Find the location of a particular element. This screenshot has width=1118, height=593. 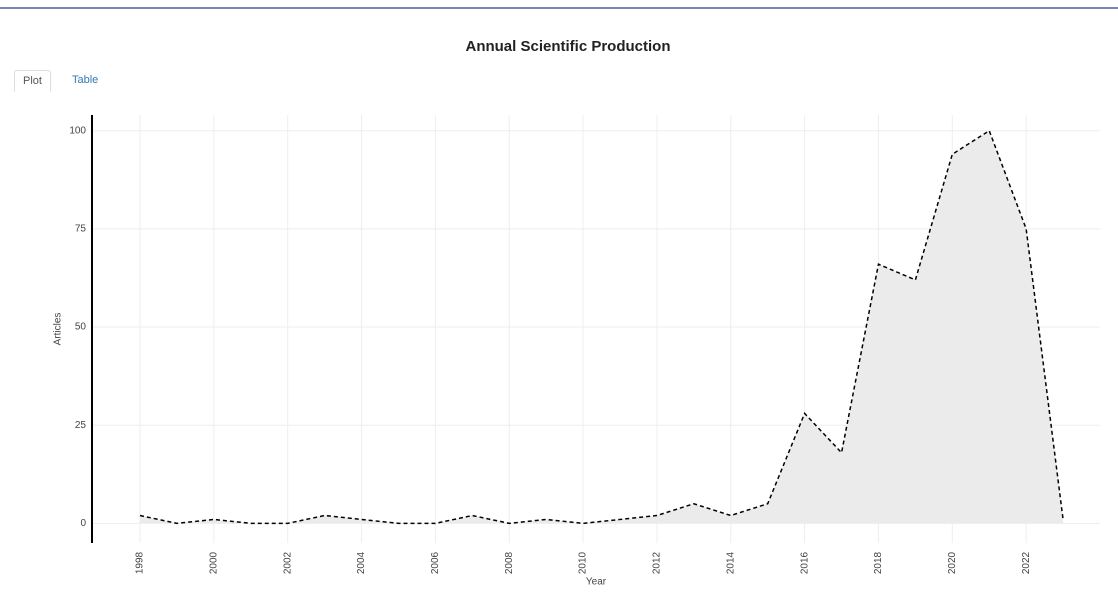

y-tick-label: 100 is located at coordinates (77, 130).